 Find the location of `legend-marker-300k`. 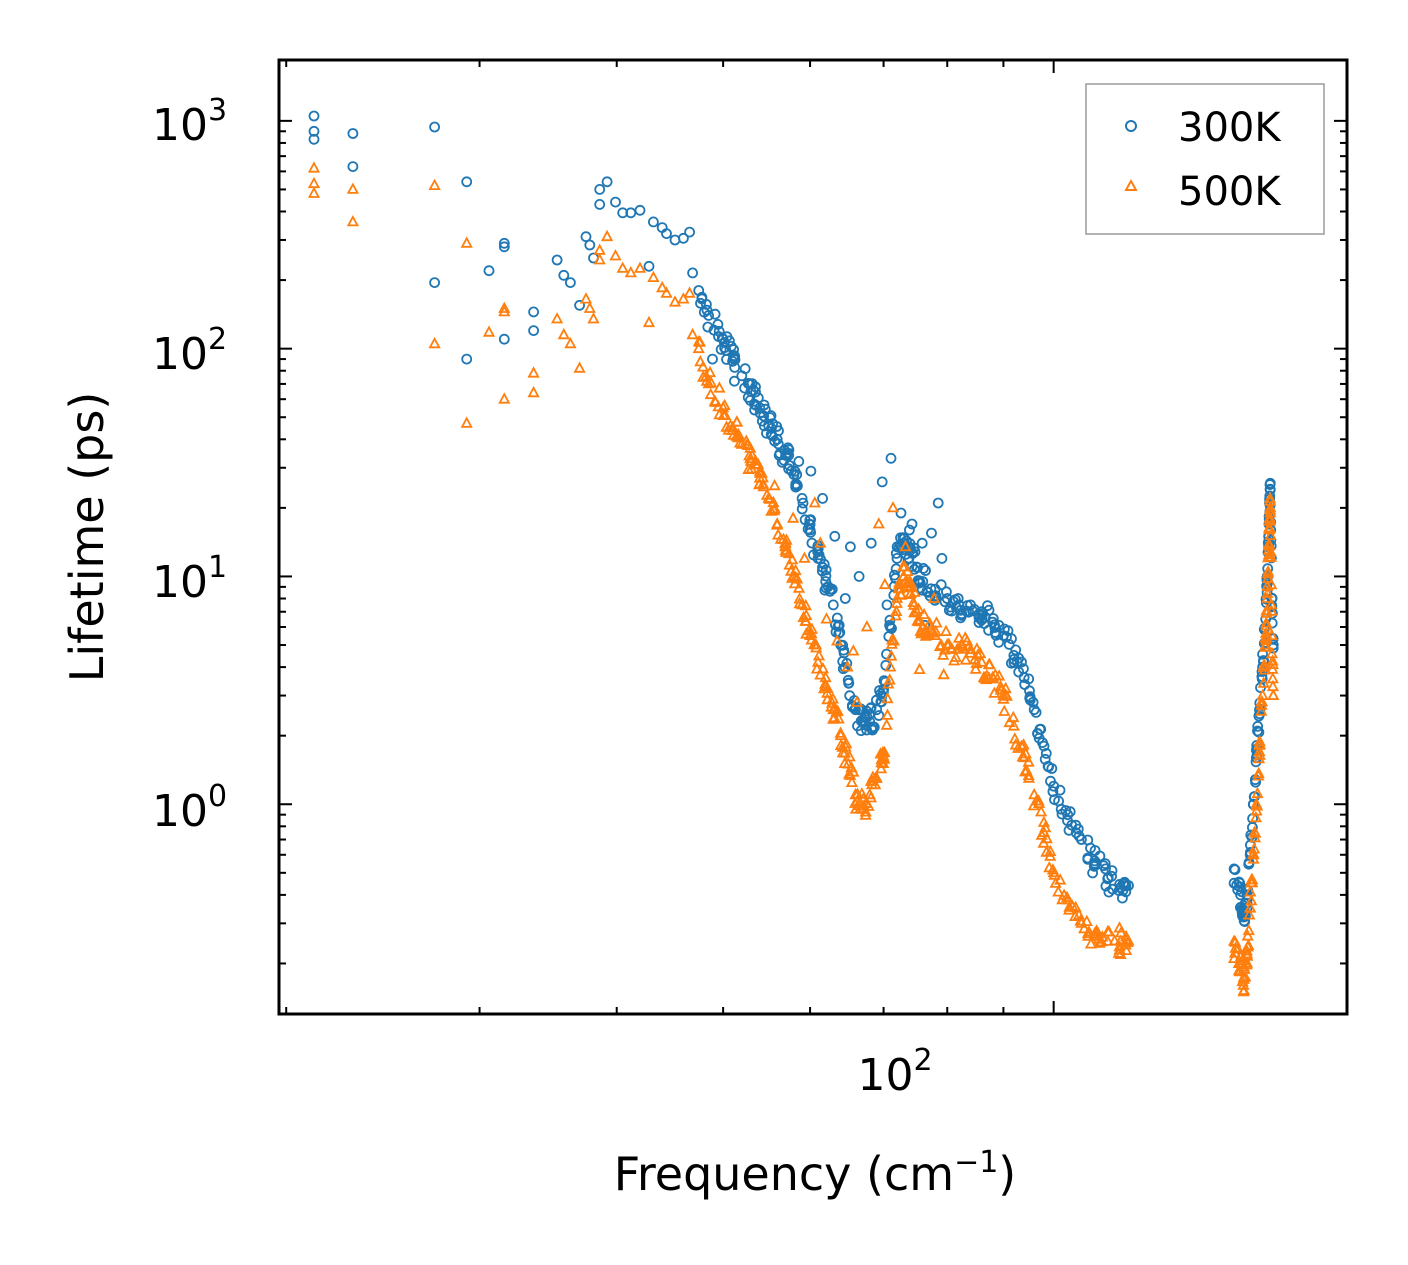

legend-marker-300k is located at coordinates (1131, 126).